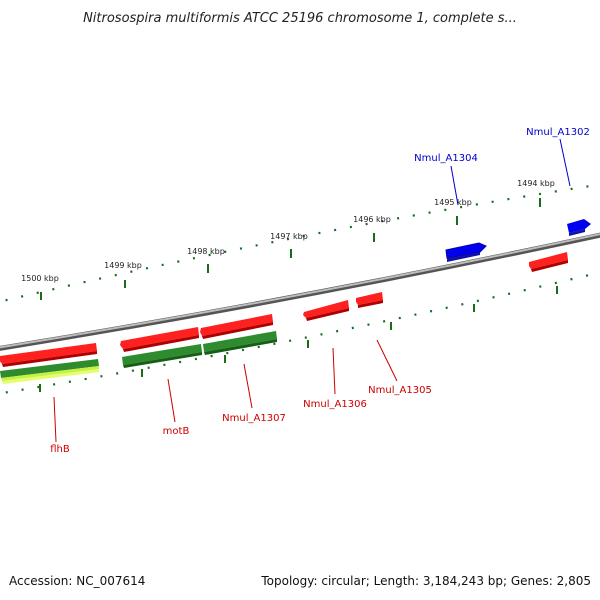  Describe the element at coordinates (558, 132) in the screenshot. I see `gene-label-nmul-a1302: Nmul_A1302` at that location.